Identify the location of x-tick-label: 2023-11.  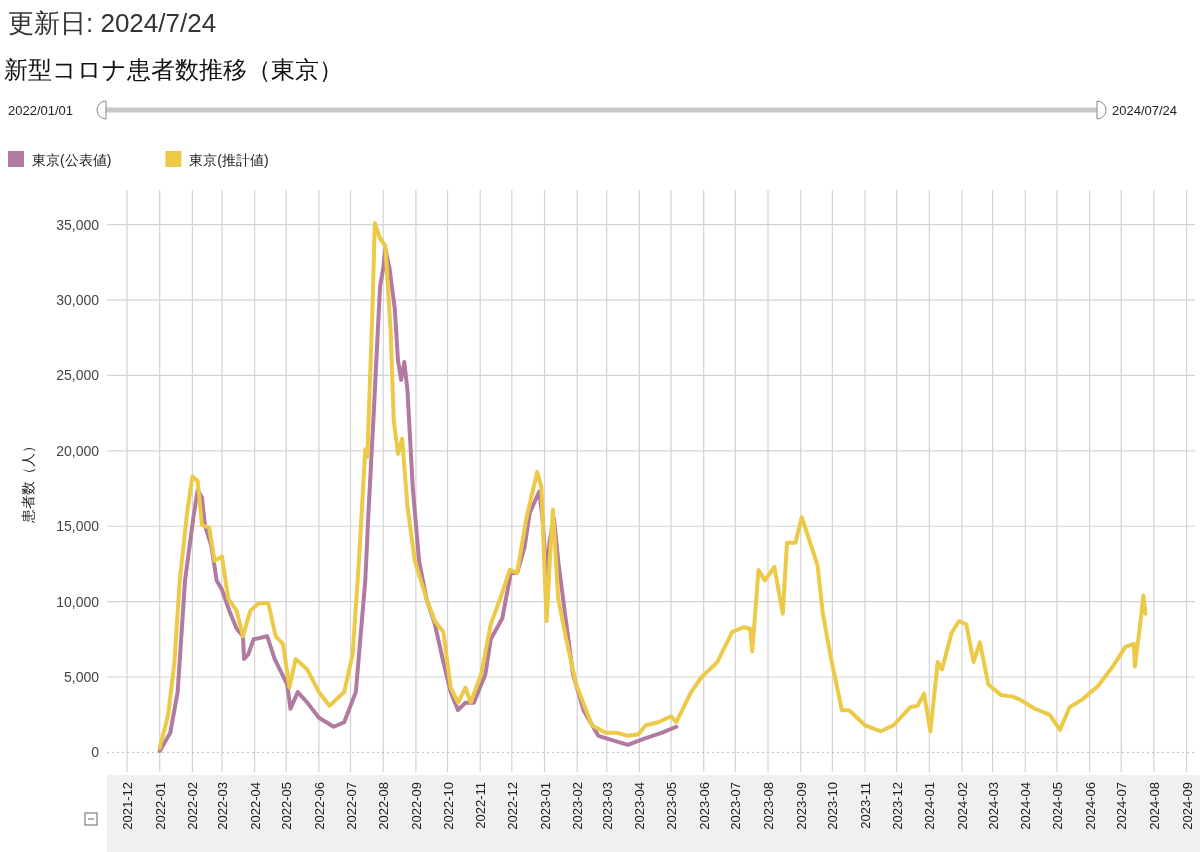
(866, 805).